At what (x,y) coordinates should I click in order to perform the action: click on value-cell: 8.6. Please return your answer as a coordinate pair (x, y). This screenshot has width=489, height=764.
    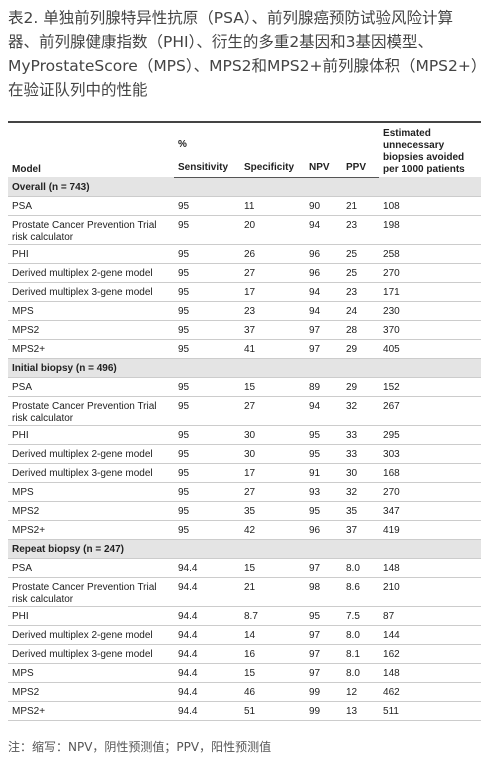
    Looking at the image, I should click on (361, 592).